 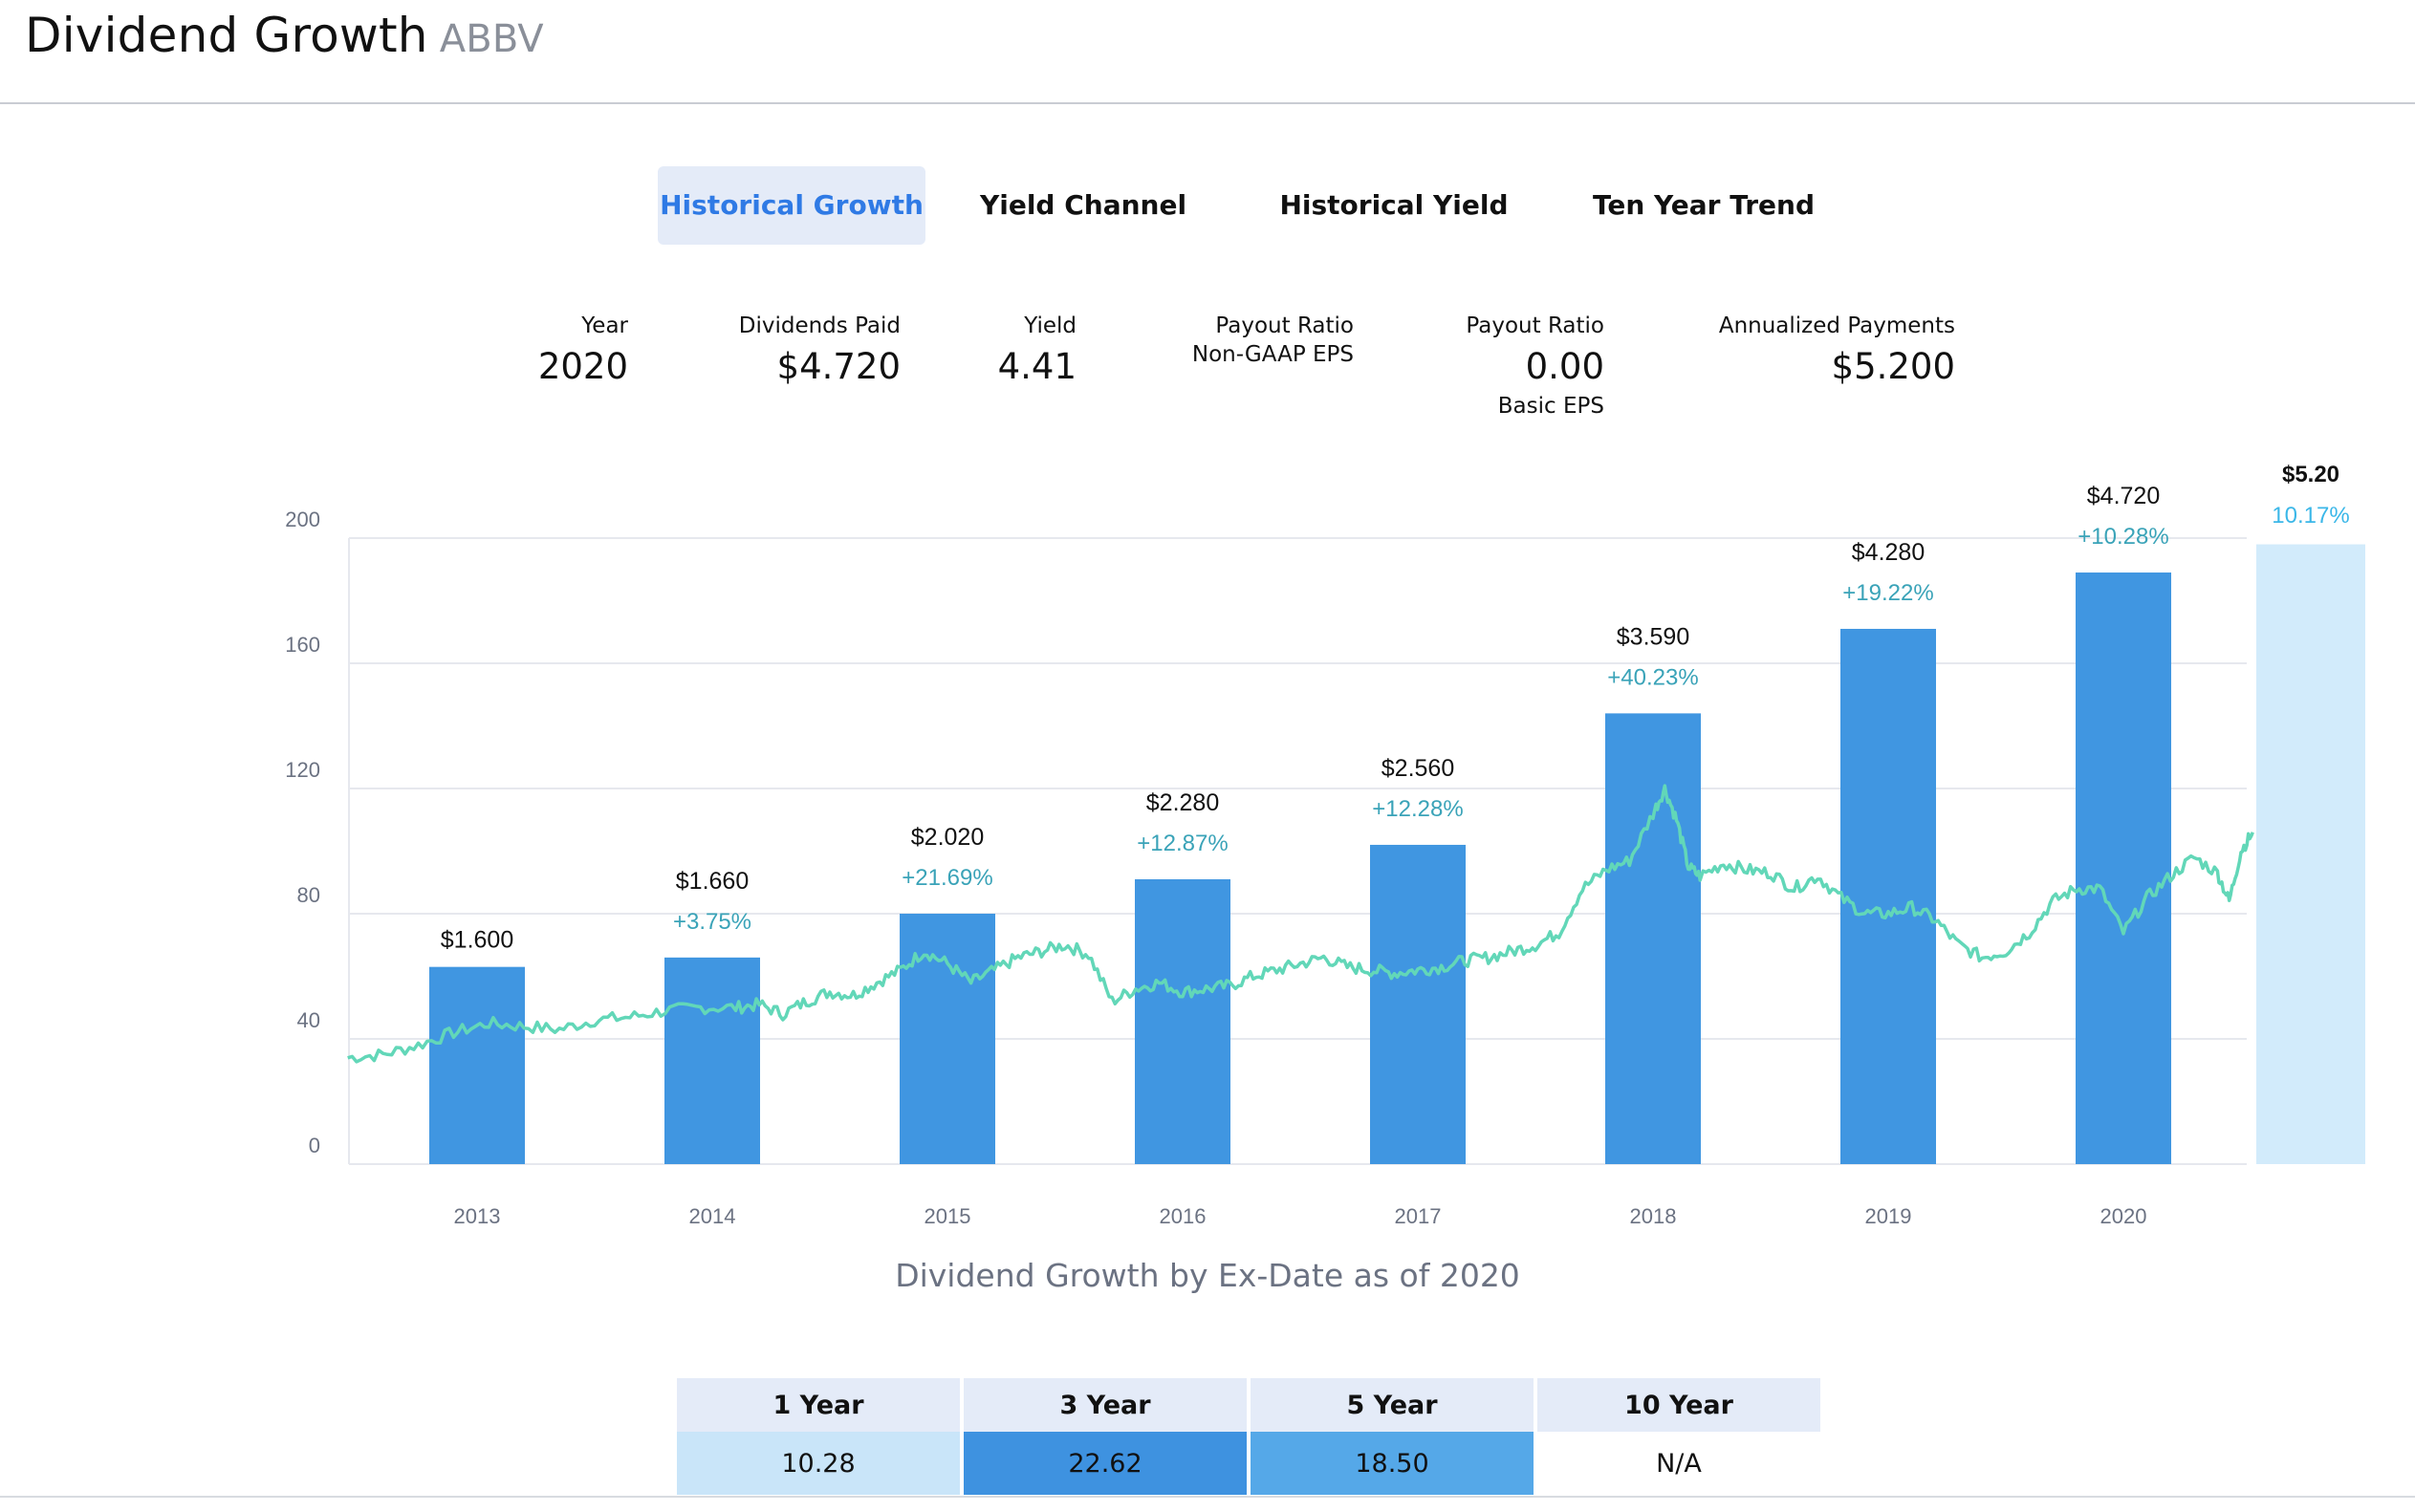 What do you see at coordinates (819, 325) in the screenshot?
I see `stat-dividends-paid-label: Dividends Paid` at bounding box center [819, 325].